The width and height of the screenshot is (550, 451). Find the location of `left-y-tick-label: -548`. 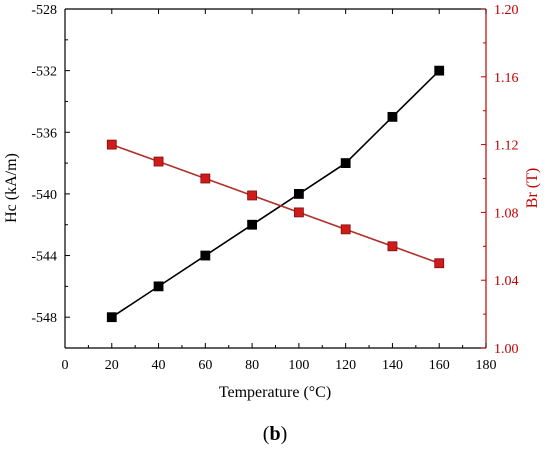

left-y-tick-label: -548 is located at coordinates (44, 318).